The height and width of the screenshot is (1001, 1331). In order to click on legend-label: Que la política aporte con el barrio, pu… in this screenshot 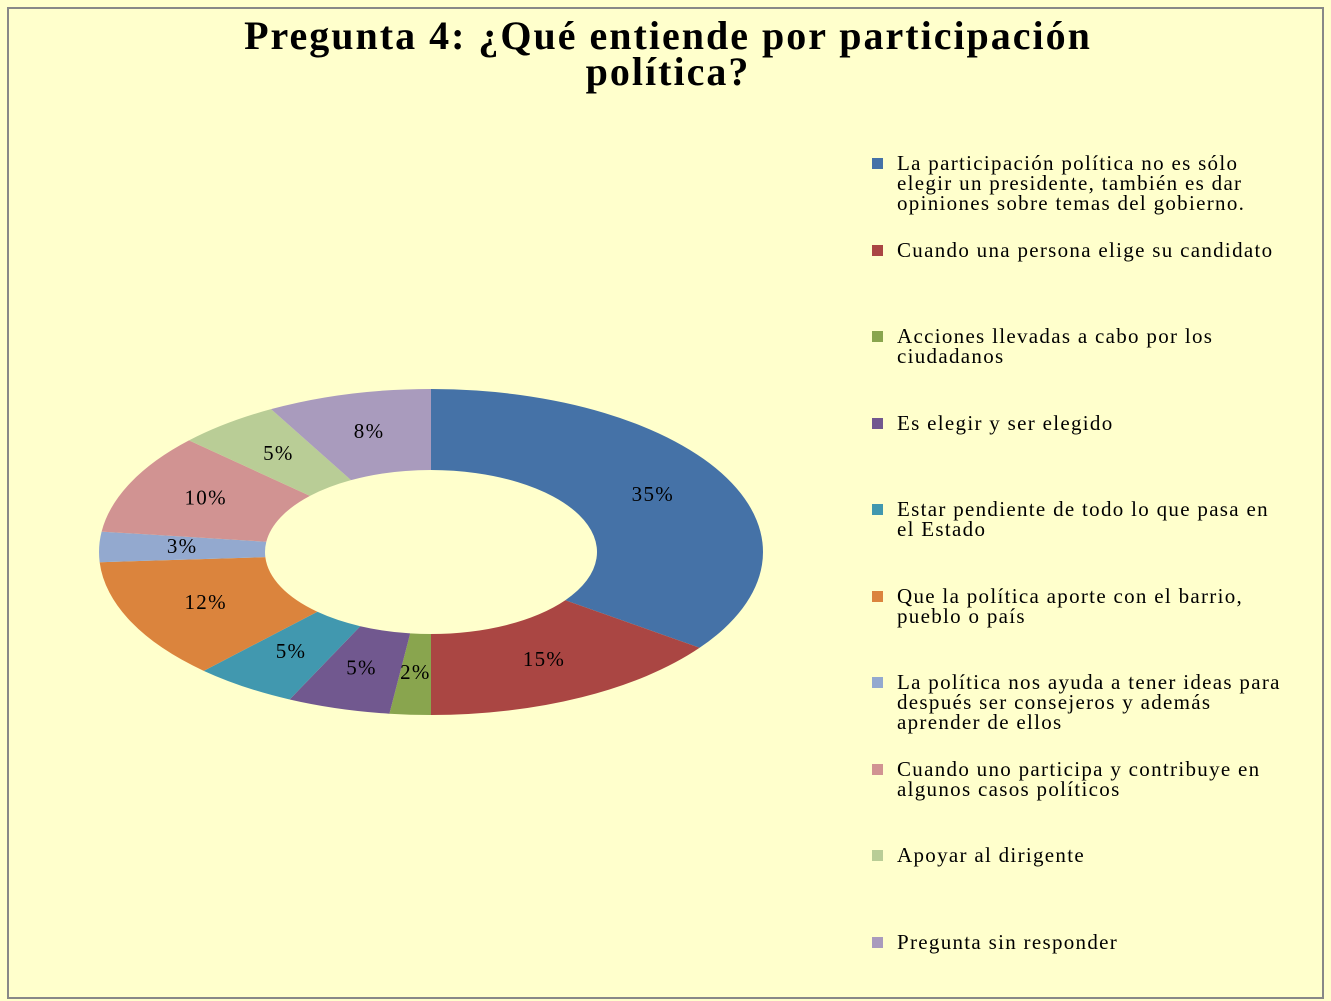, I will do `click(1070, 605)`.